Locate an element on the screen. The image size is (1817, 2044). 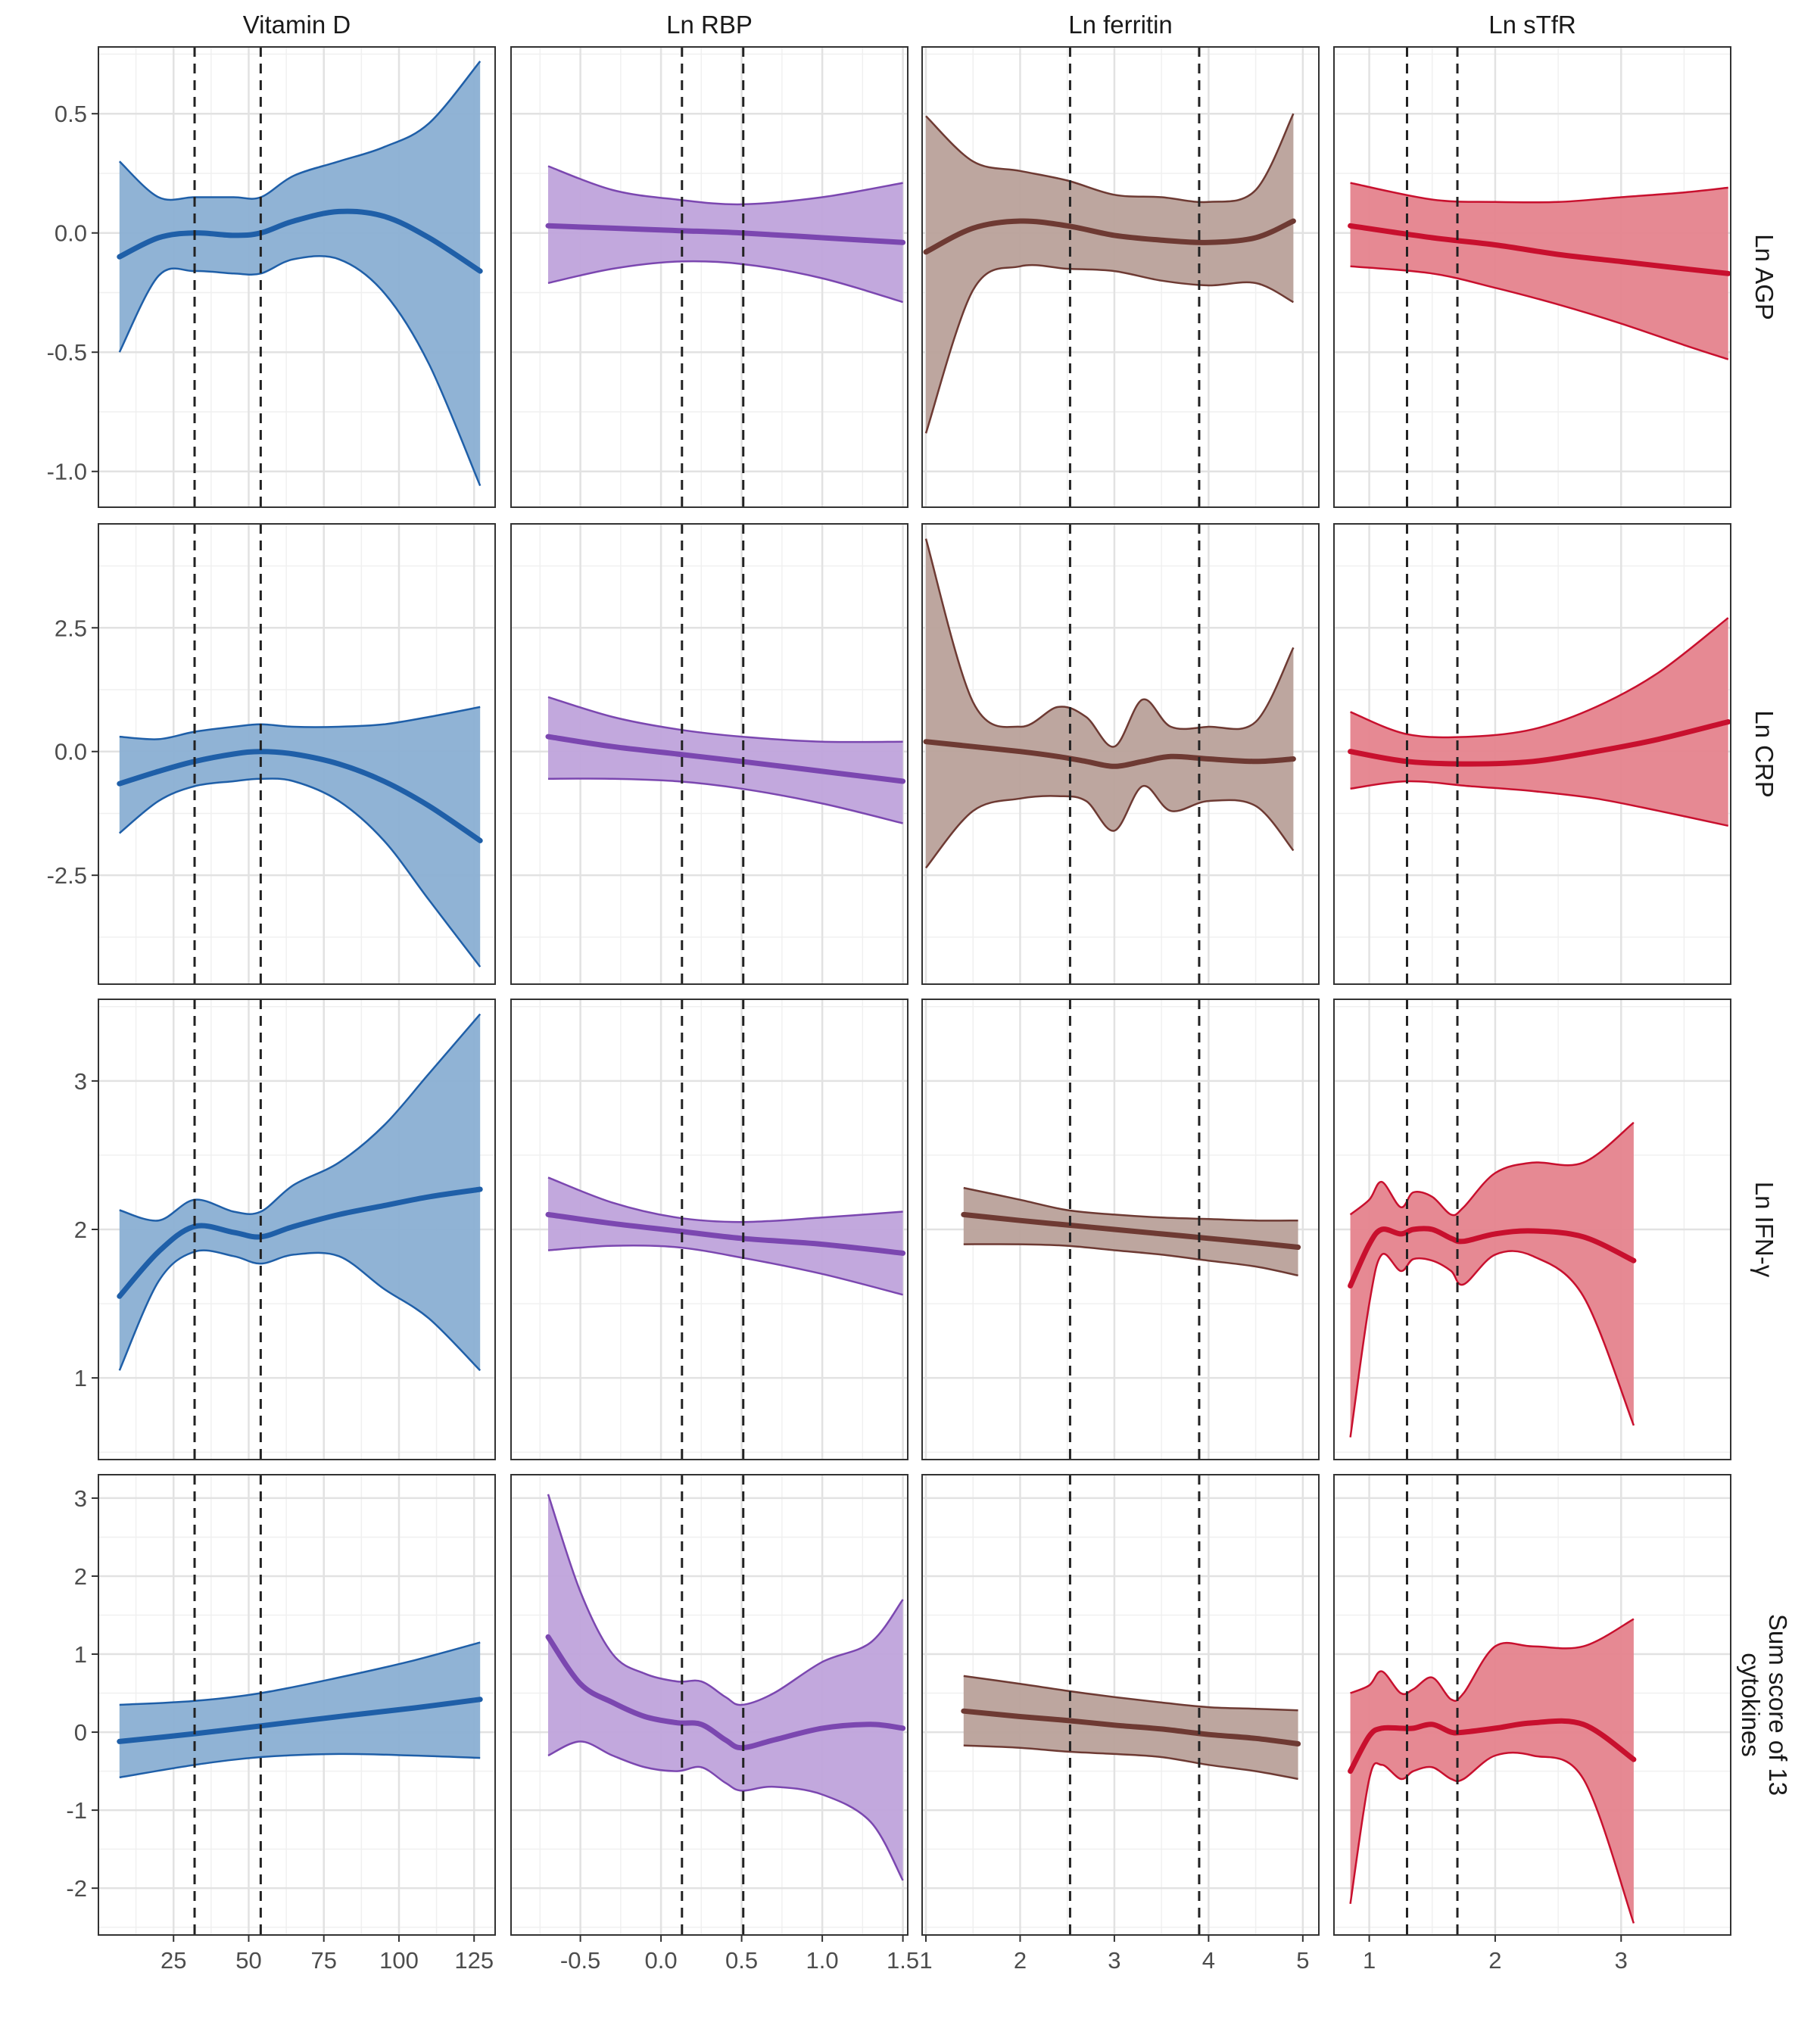
y-tick-label: -2 is located at coordinates (76, 1888).